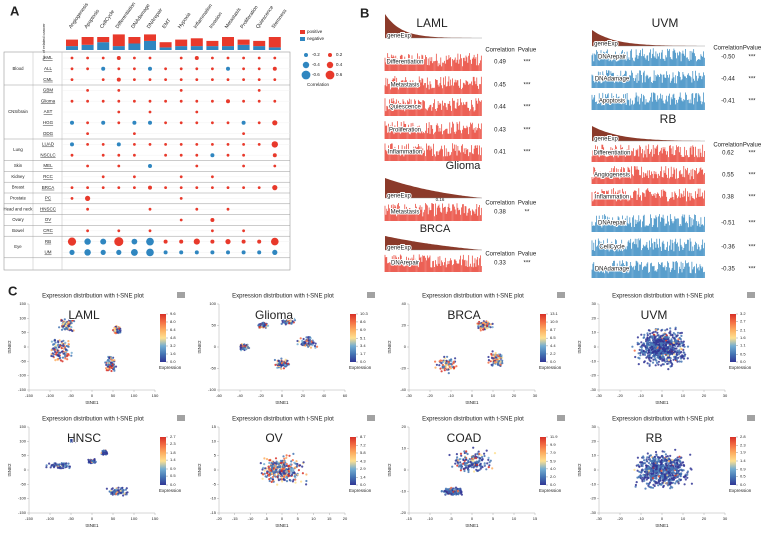  I want to click on colorbar-tick-label: 1.4, so click(363, 476).